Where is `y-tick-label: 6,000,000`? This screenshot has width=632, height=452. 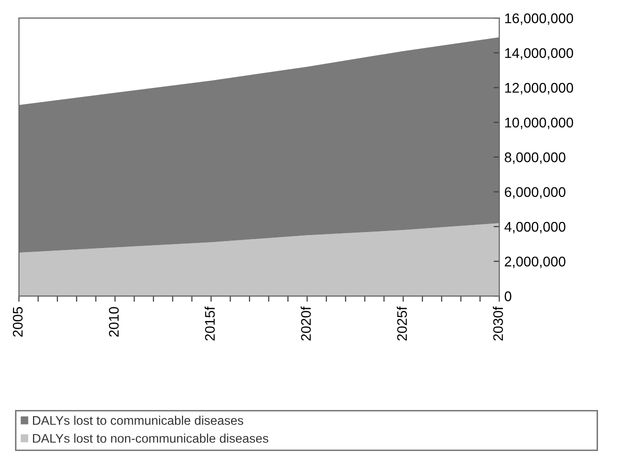 y-tick-label: 6,000,000 is located at coordinates (535, 193).